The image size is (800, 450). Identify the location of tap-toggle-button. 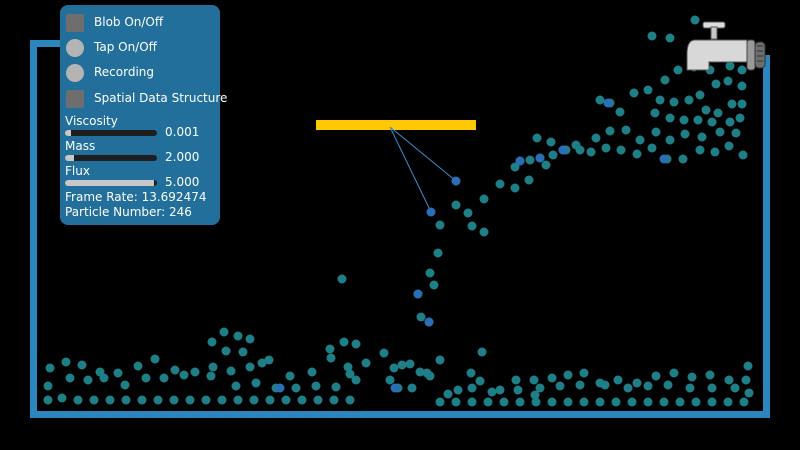
(75, 48).